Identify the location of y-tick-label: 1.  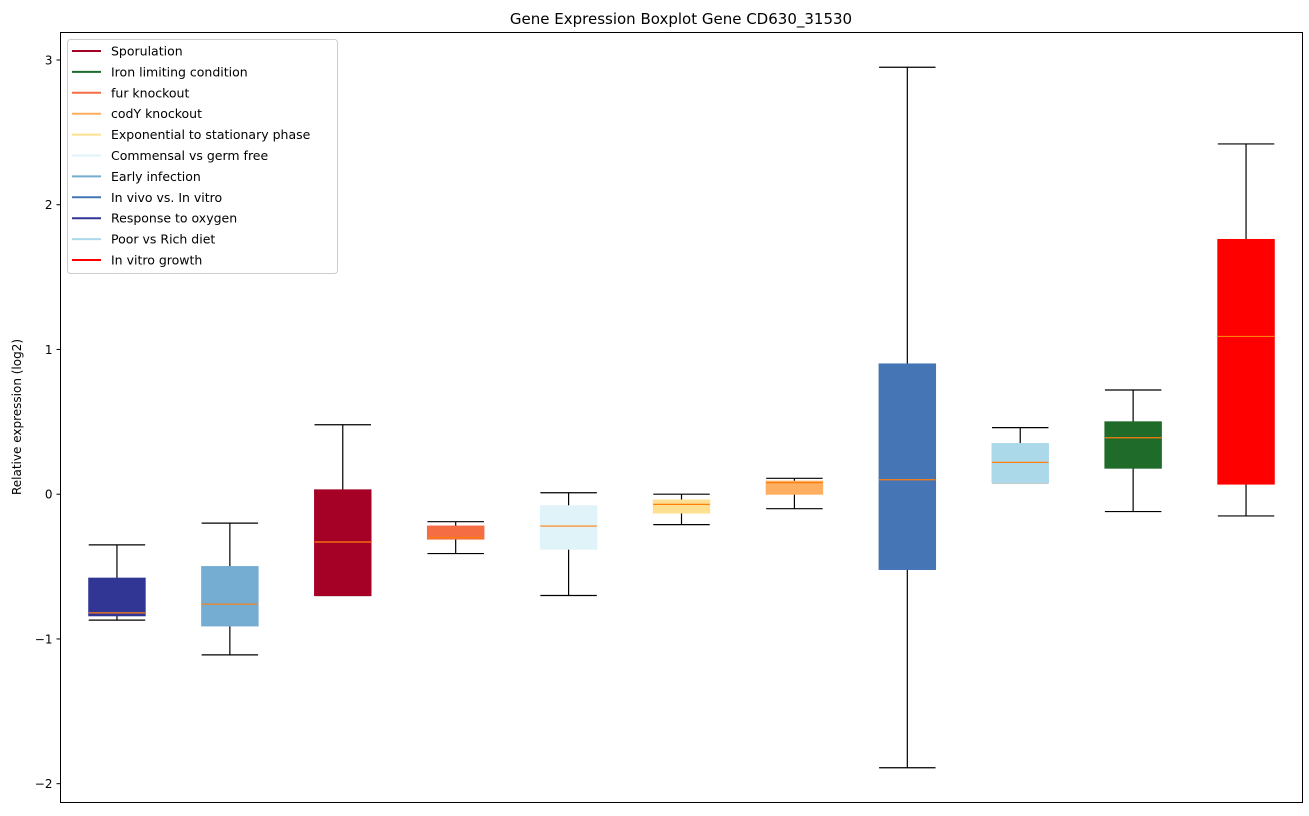
(49, 350).